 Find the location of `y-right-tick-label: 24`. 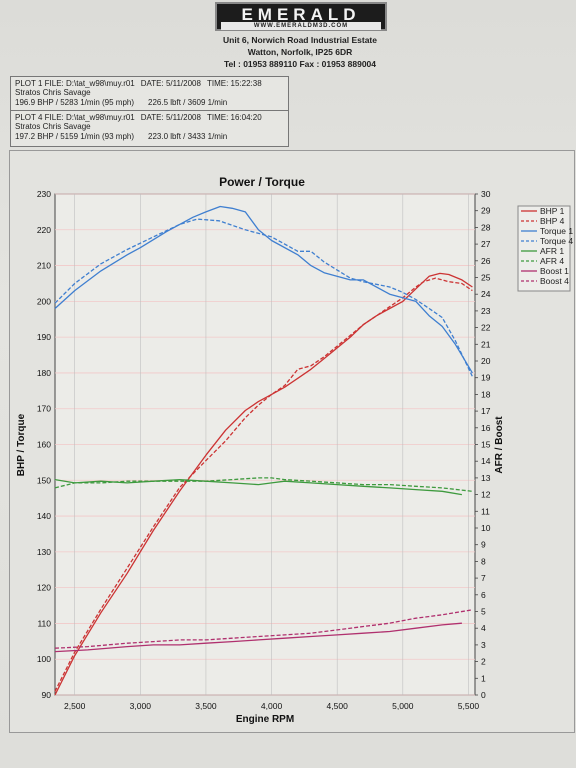

y-right-tick-label: 24 is located at coordinates (486, 294).